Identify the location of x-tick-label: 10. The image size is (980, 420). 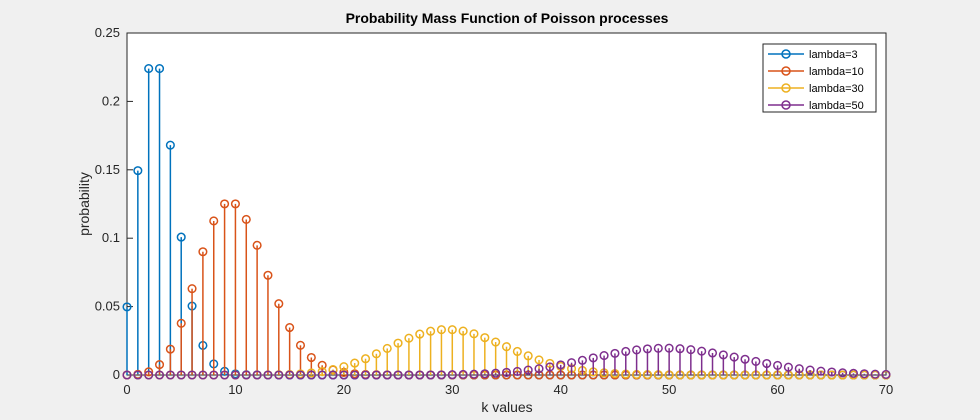
(235, 389).